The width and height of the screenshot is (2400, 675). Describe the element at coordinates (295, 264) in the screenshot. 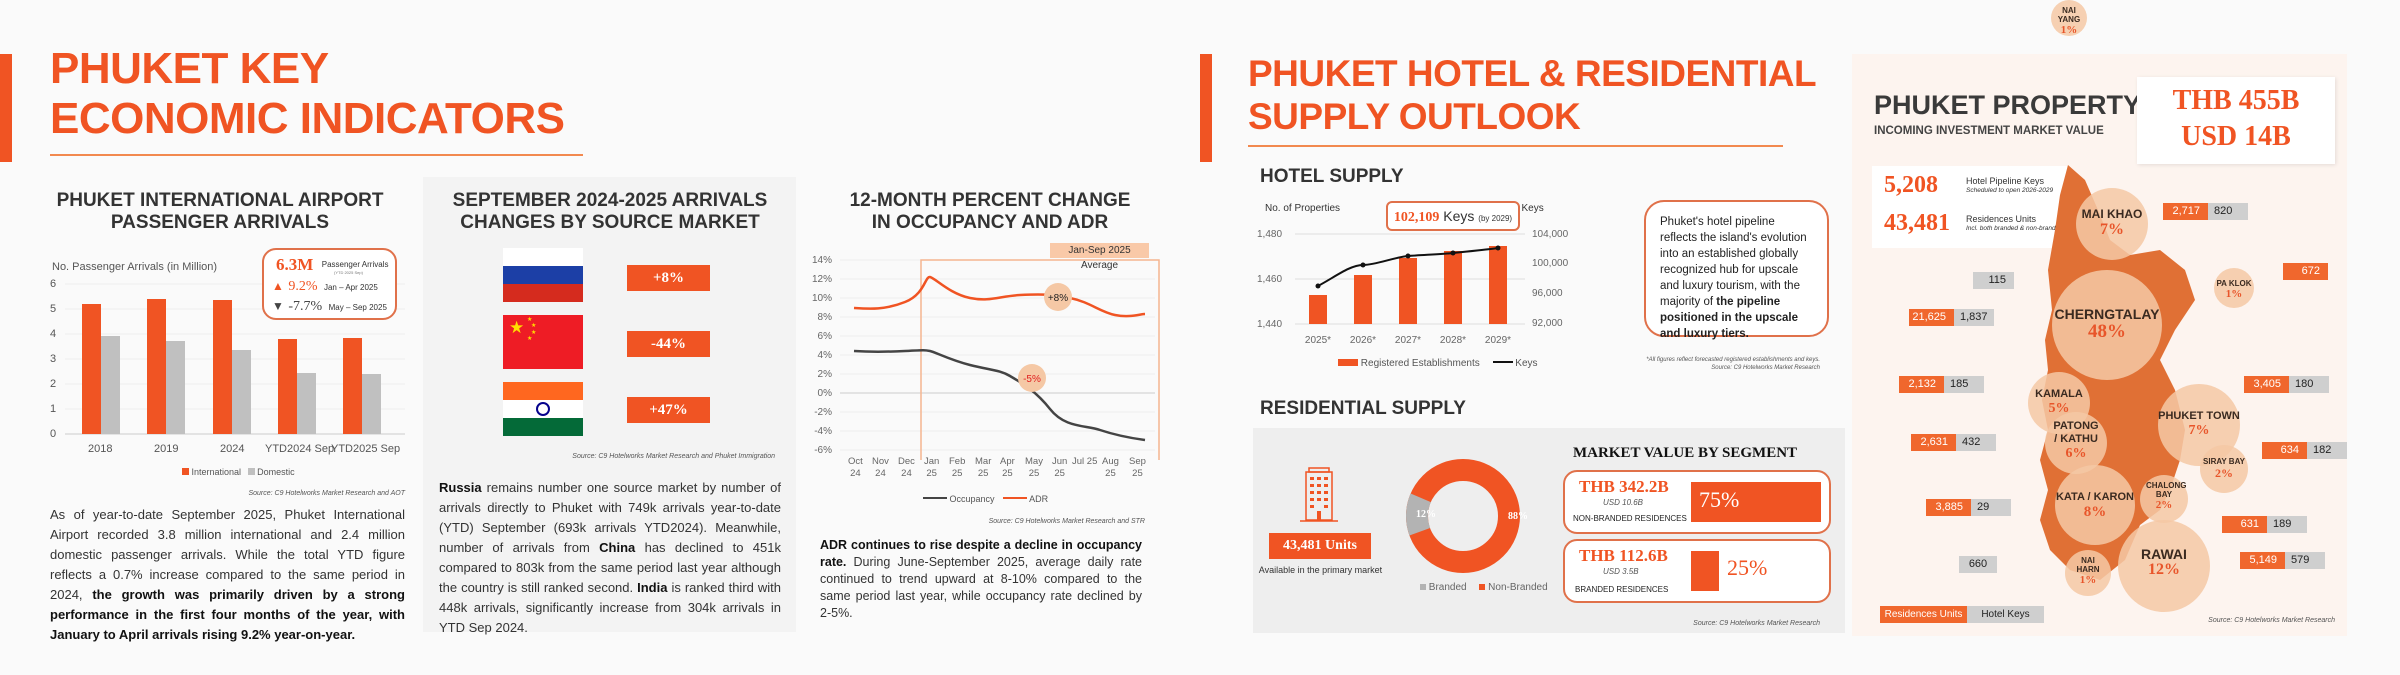

I see `callout-total: 6.3M` at that location.